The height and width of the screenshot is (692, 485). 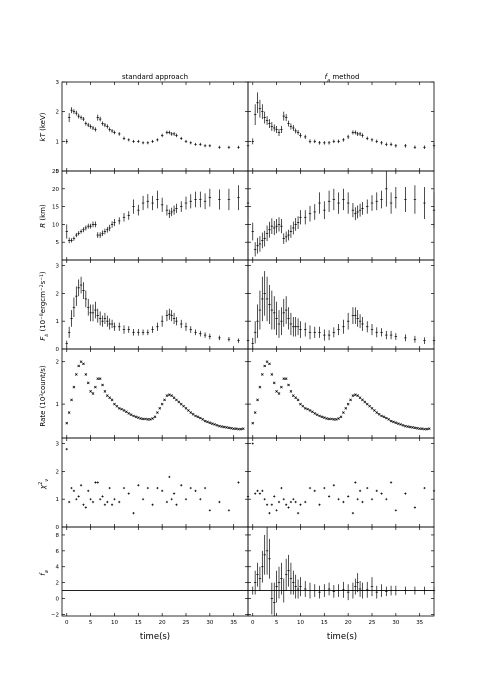 I want to click on ytick-label: 4, so click(x=58, y=568).